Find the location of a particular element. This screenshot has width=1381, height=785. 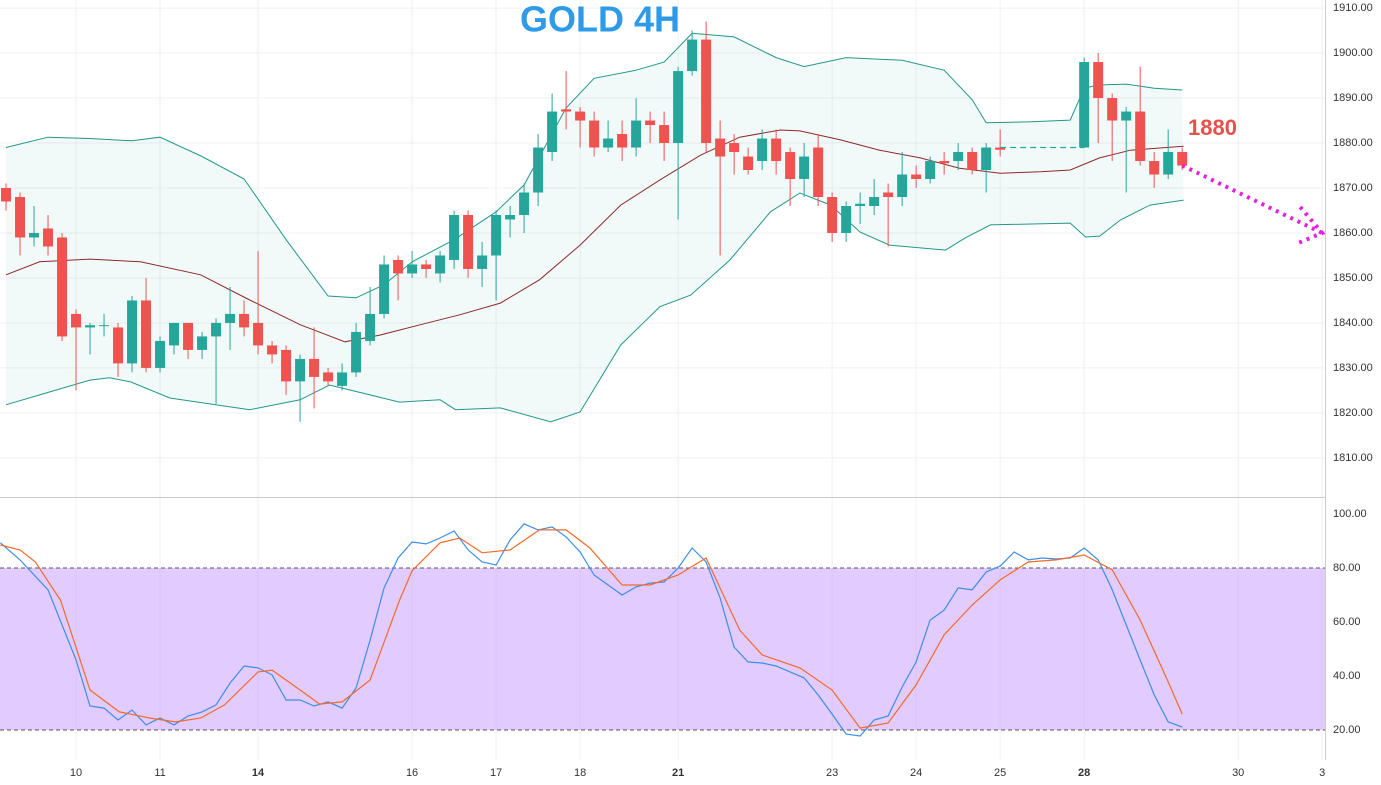

x-tick-label: 23 is located at coordinates (832, 773).